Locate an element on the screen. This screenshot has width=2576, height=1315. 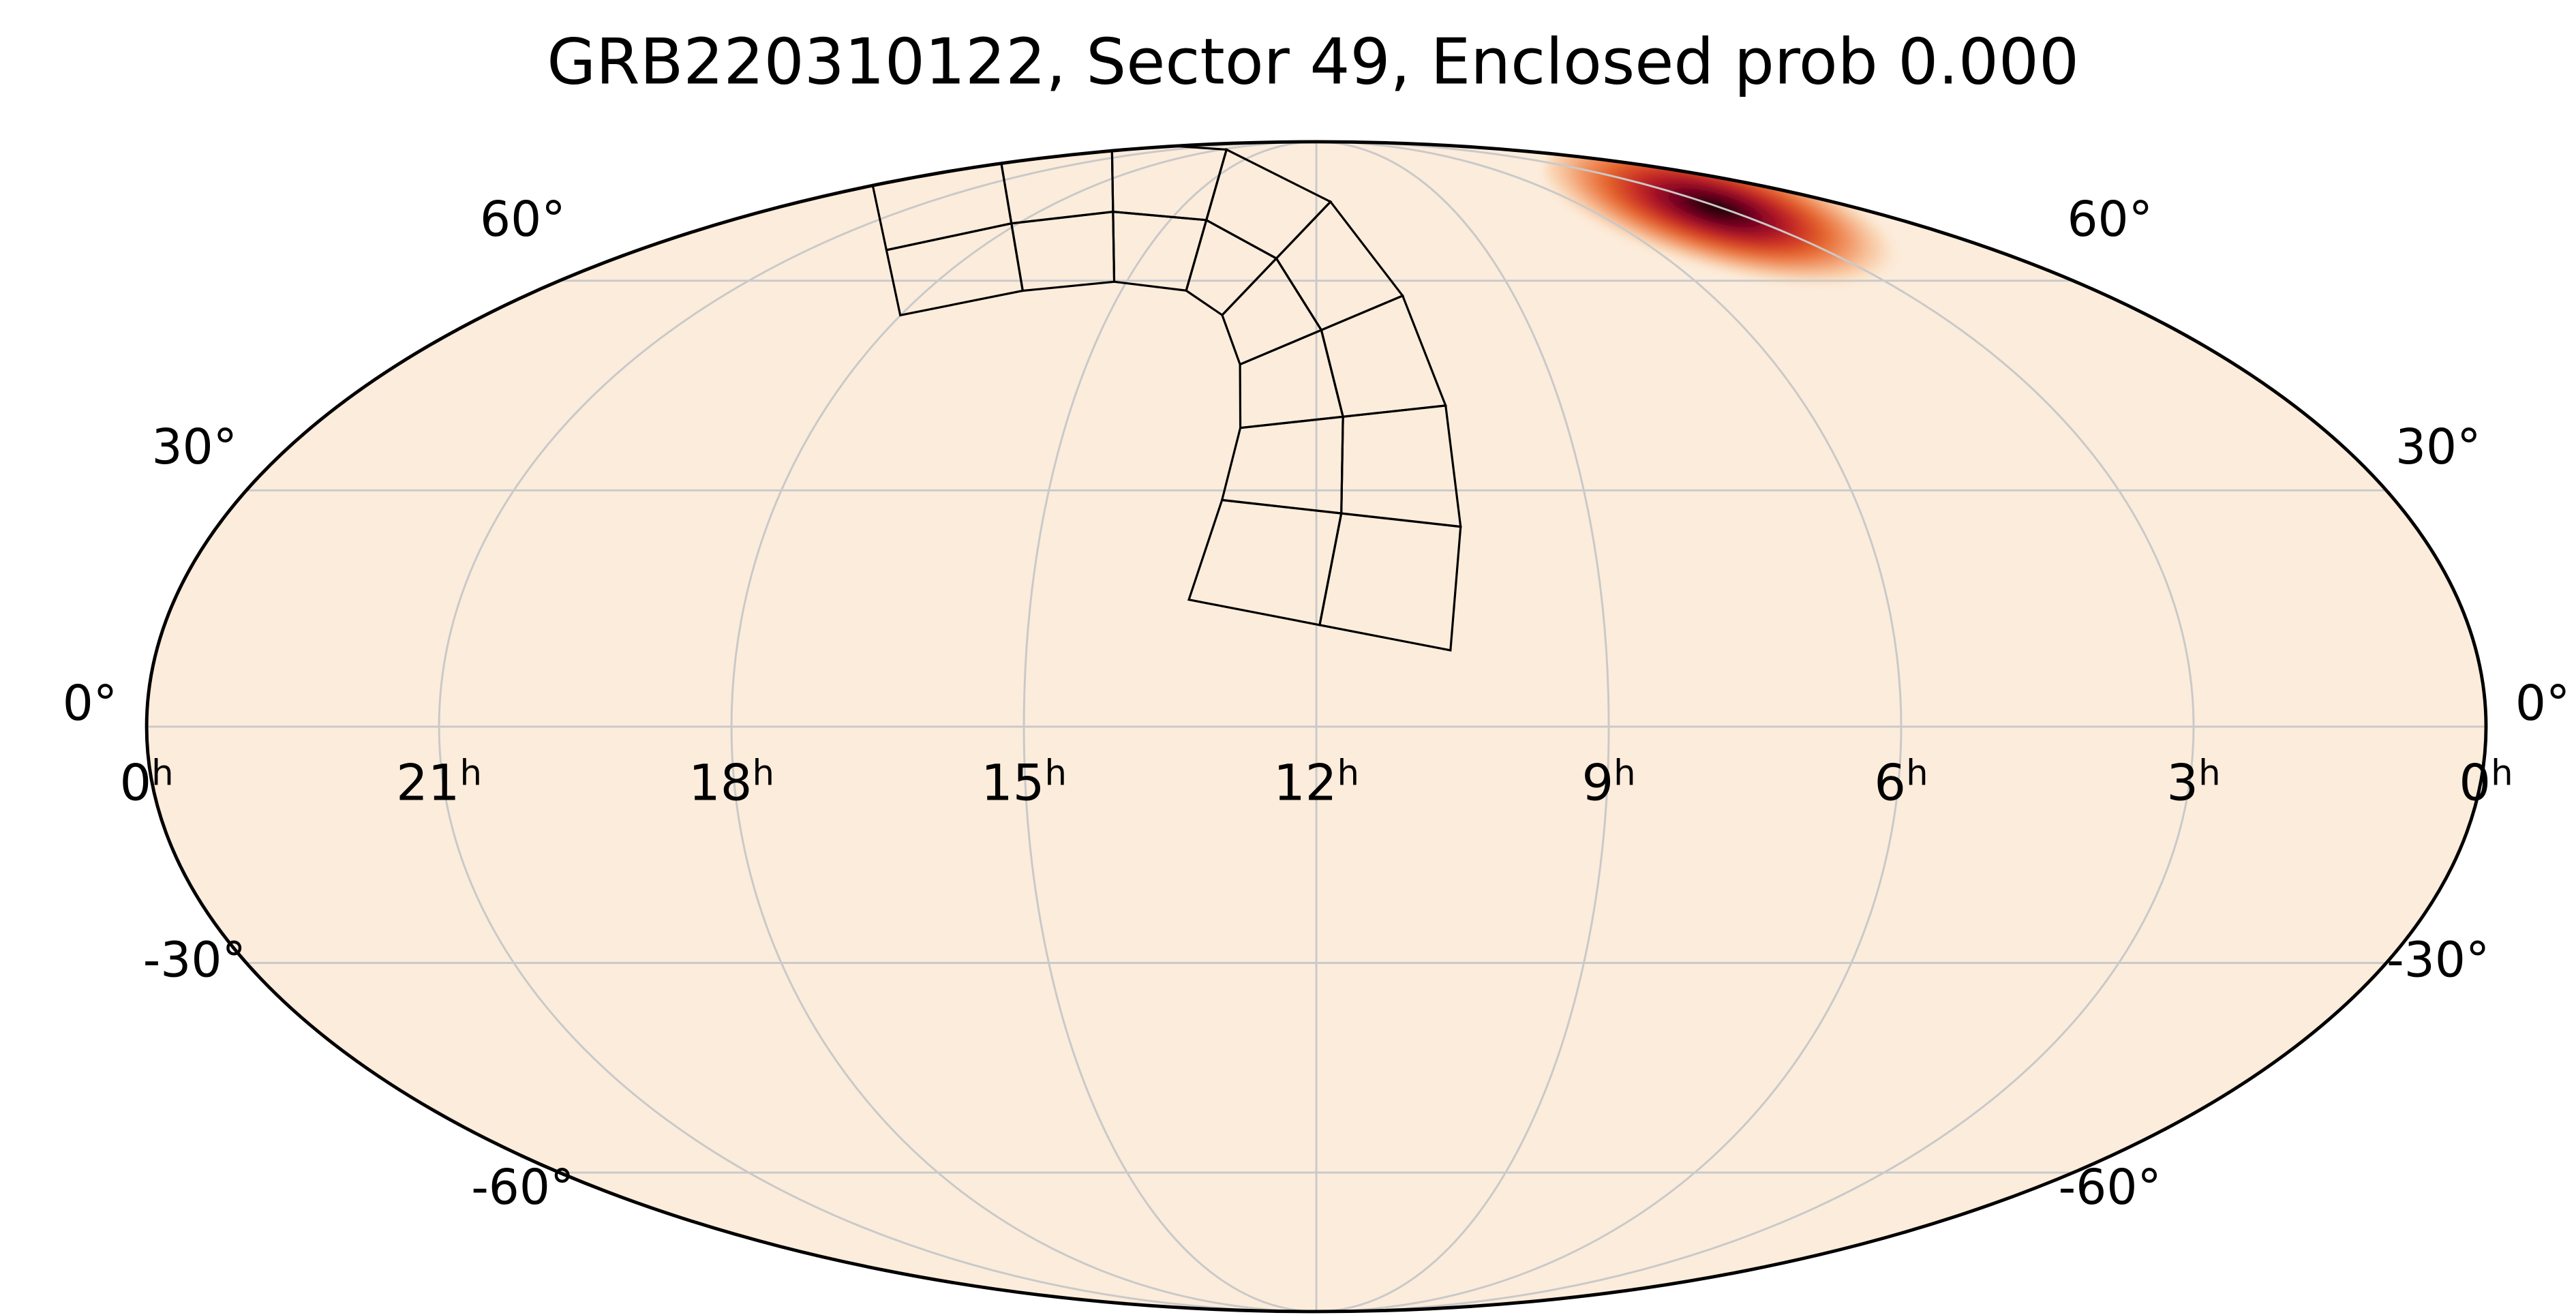
ra-tick-label: 12h is located at coordinates (1316, 782).